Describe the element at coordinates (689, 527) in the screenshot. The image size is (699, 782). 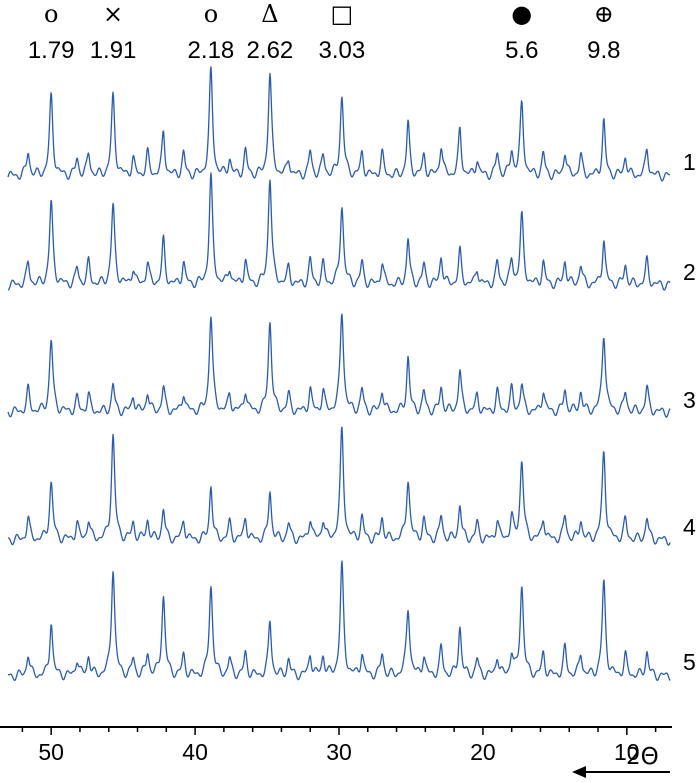
I see `series-label: 4` at that location.